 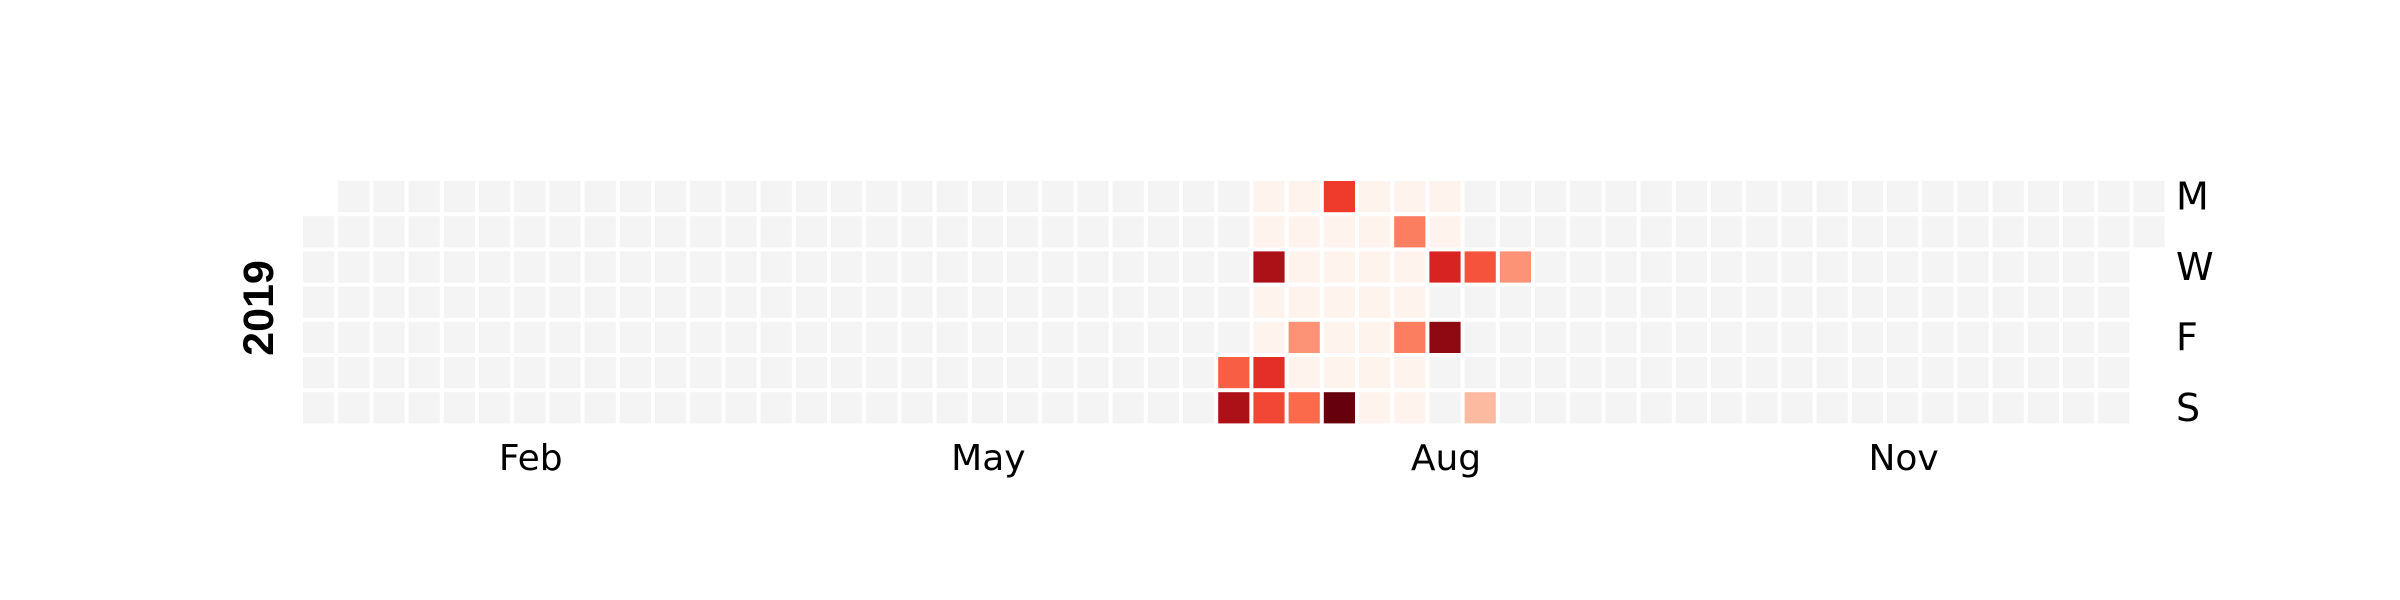 I want to click on day-label-f: F, so click(x=2187, y=337).